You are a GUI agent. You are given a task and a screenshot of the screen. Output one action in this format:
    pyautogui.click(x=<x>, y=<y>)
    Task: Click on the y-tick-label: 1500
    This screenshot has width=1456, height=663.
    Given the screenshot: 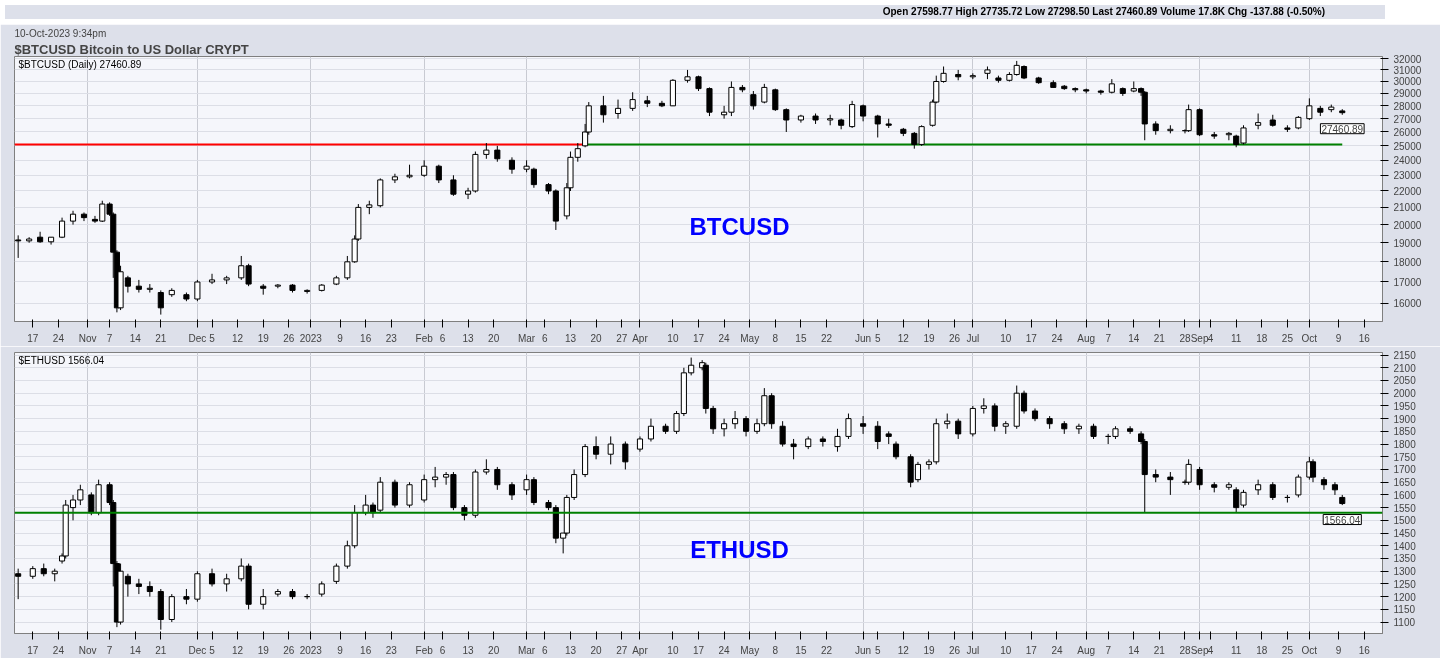 What is the action you would take?
    pyautogui.click(x=1405, y=521)
    